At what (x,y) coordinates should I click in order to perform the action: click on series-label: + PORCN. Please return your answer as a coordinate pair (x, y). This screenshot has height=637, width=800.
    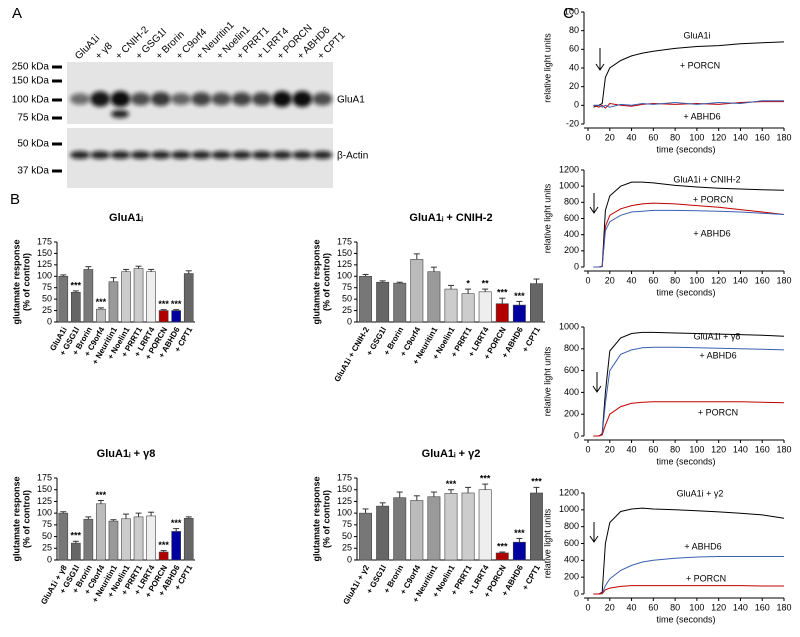
    Looking at the image, I should click on (713, 199).